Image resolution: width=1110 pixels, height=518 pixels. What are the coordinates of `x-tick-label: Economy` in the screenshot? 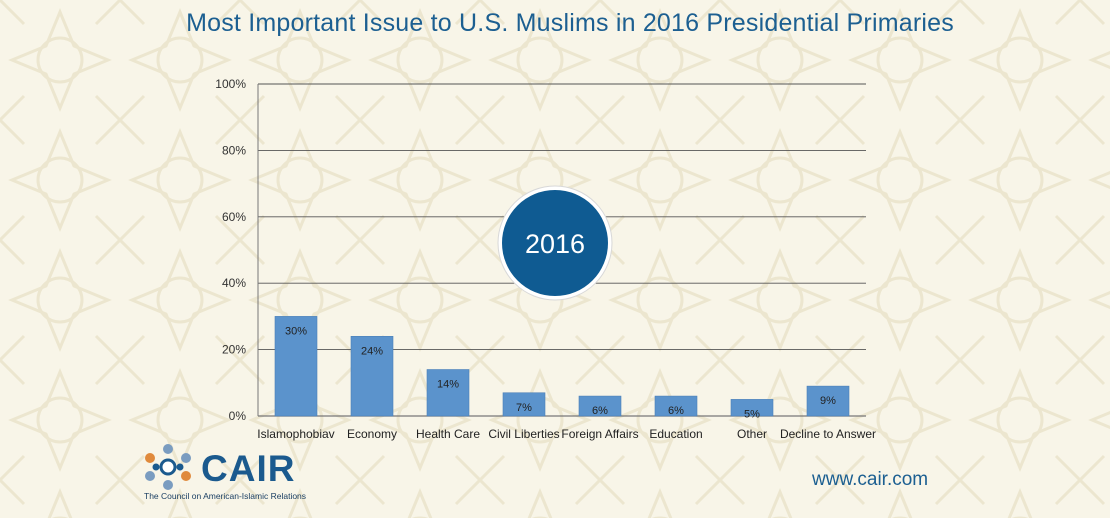 It's located at (372, 434).